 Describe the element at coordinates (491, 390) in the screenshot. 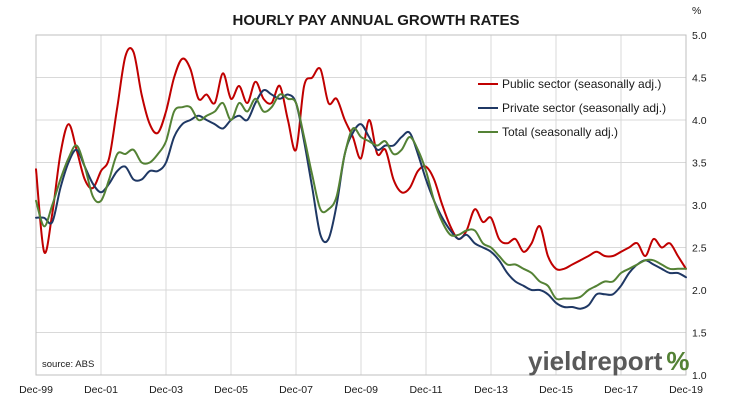

I see `x-tick-label: Dec-13` at that location.